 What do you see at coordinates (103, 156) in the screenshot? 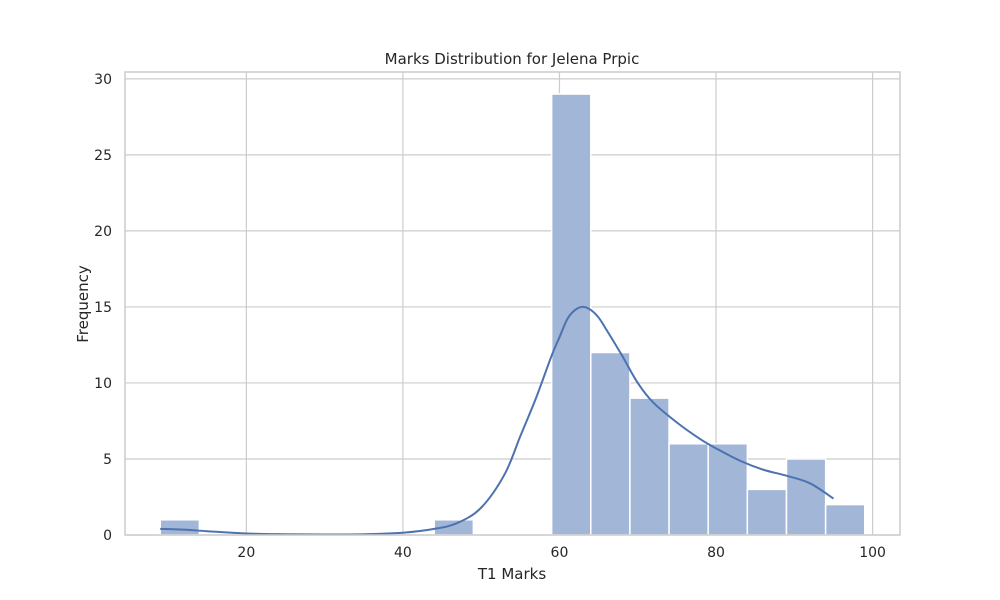
I see `y-tick-label: 25` at bounding box center [103, 156].